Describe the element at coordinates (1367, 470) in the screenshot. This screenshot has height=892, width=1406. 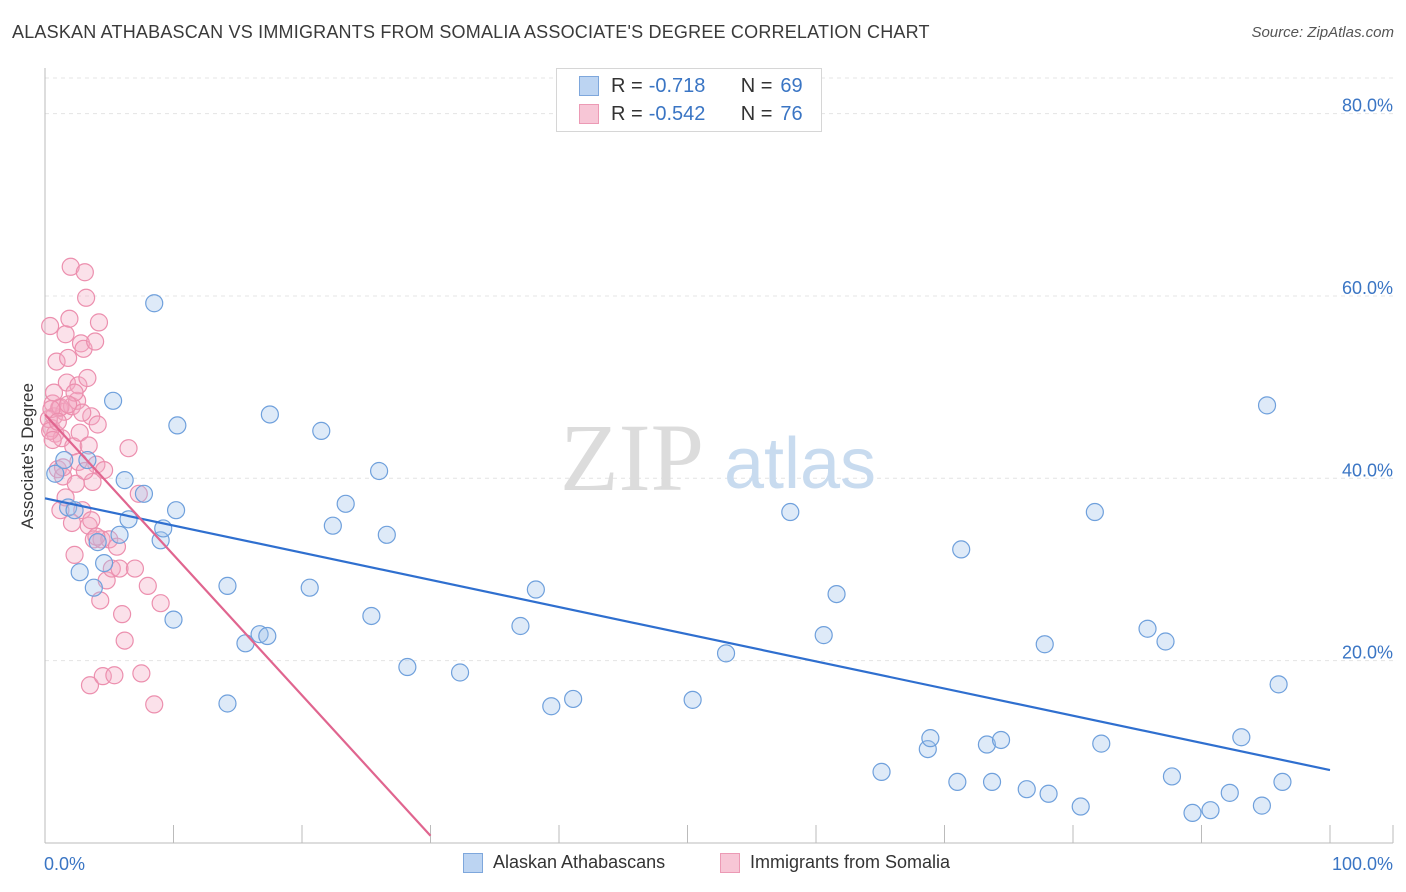
I see `y-tick-label: 40.0%` at that location.